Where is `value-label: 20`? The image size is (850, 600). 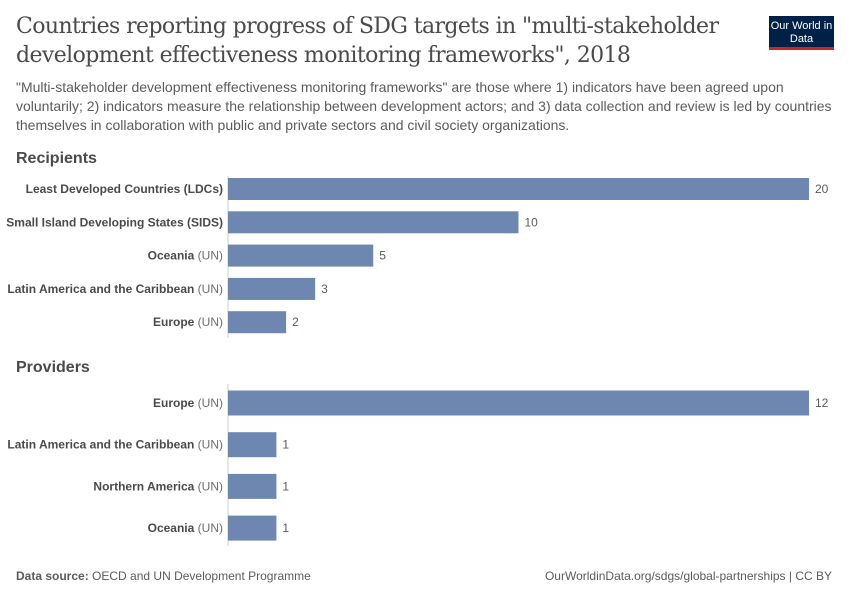 value-label: 20 is located at coordinates (822, 189).